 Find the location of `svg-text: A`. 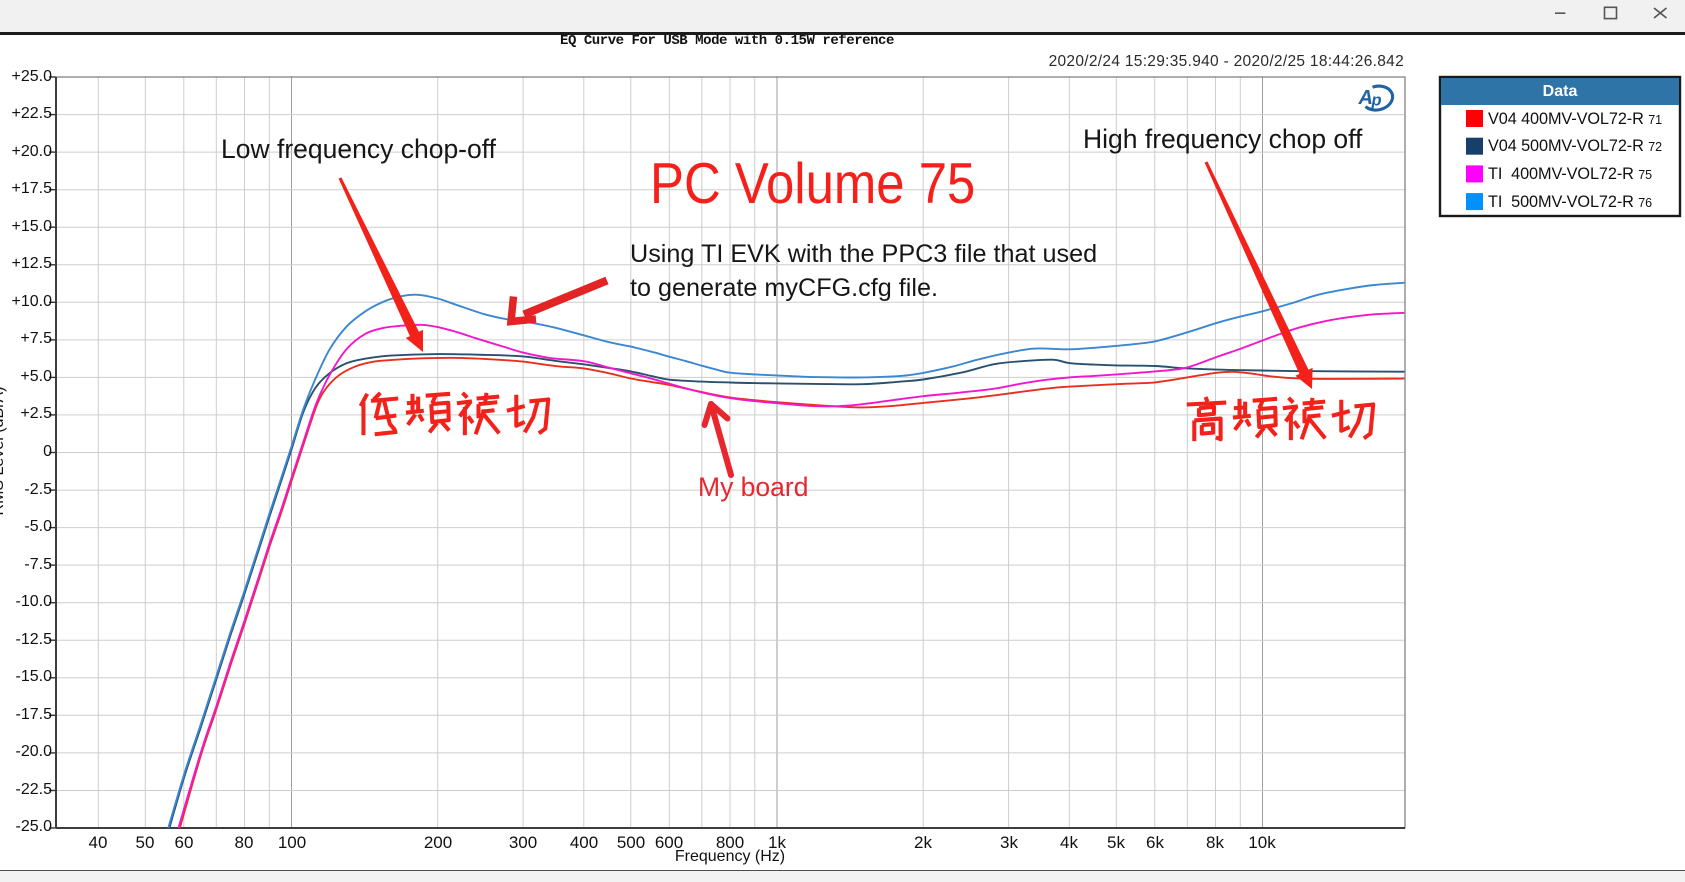

svg-text: A is located at coordinates (1365, 98).